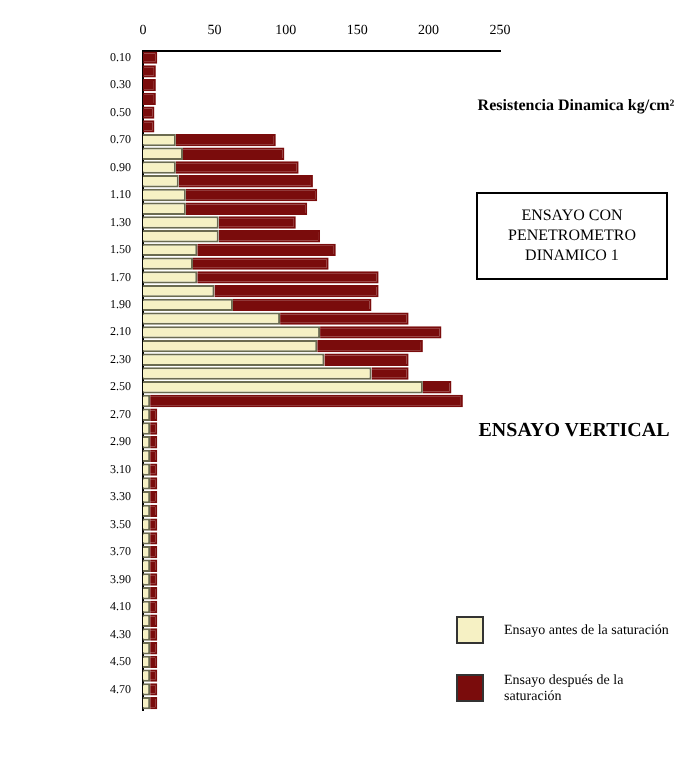  What do you see at coordinates (574, 431) in the screenshot?
I see `text: ENSAYO VERTICAL` at bounding box center [574, 431].